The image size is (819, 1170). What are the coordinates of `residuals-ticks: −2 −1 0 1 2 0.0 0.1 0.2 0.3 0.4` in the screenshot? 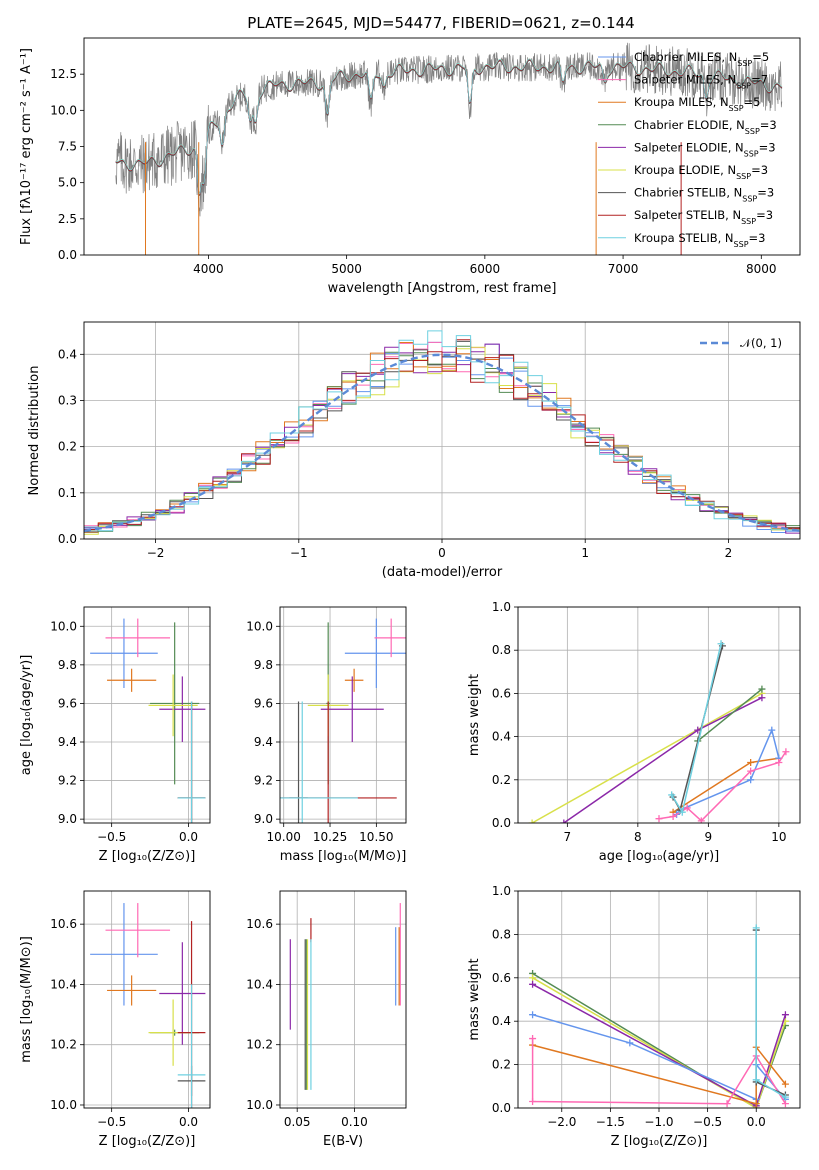 It's located at (395, 453).